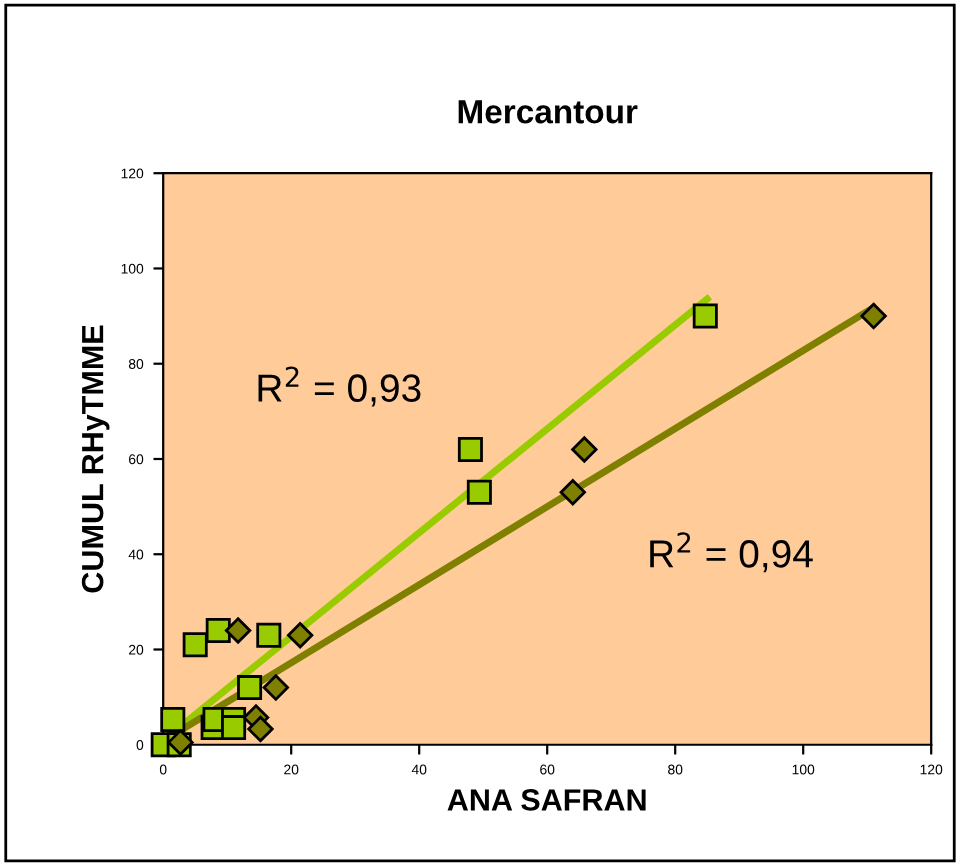 The image size is (960, 866). I want to click on annotation: R$^{2}$ = 0,93, so click(339, 386).